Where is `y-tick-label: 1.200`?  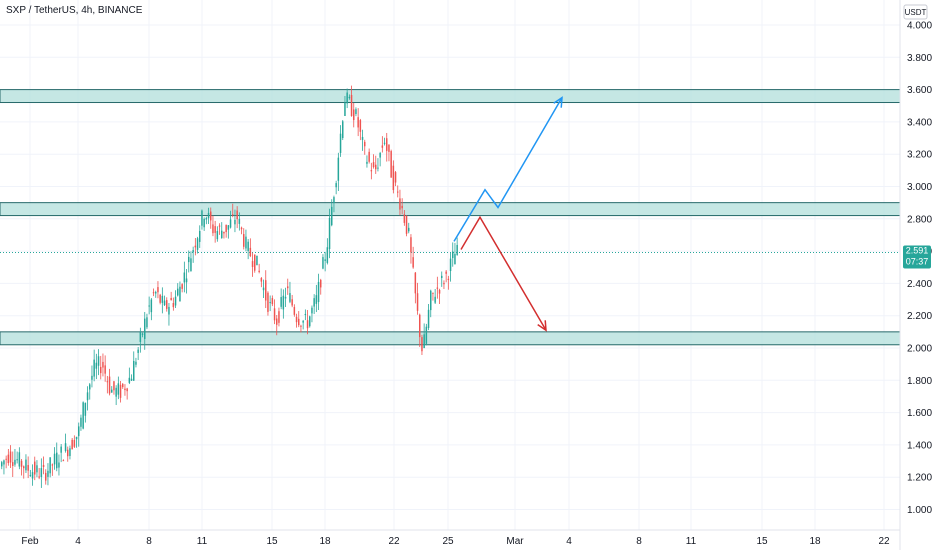 y-tick-label: 1.200 is located at coordinates (919, 478).